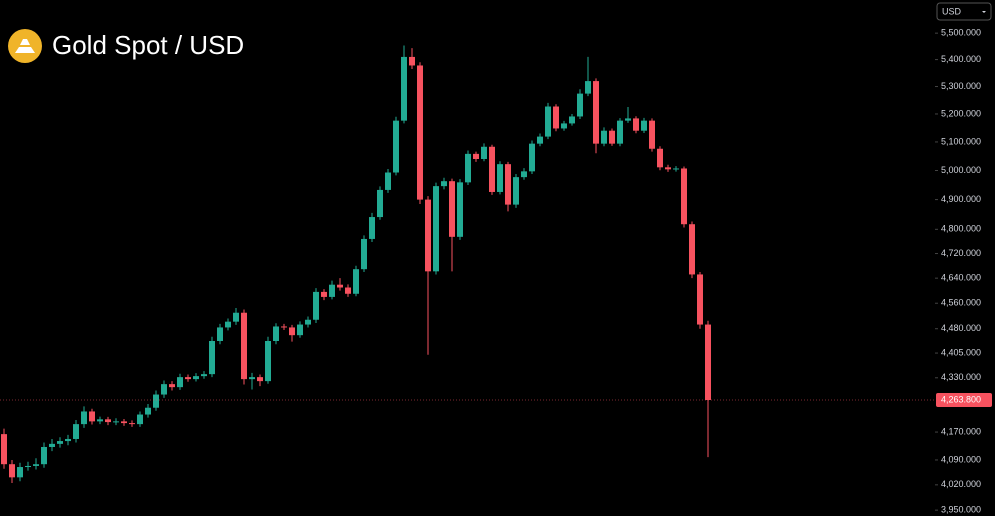 This screenshot has height=516, width=995. What do you see at coordinates (961, 86) in the screenshot?
I see `y-tick-label: 5,300.000` at bounding box center [961, 86].